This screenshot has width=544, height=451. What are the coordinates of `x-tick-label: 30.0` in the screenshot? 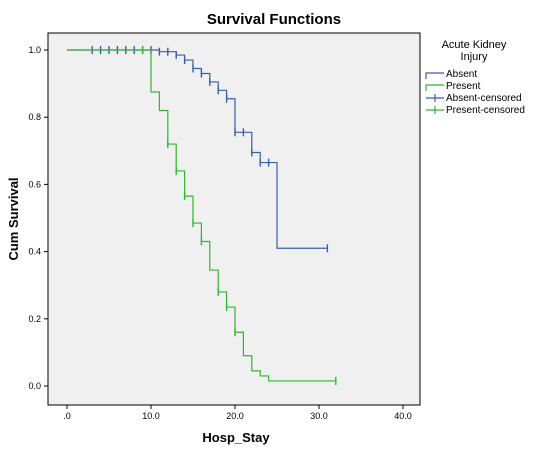 It's located at (319, 416).